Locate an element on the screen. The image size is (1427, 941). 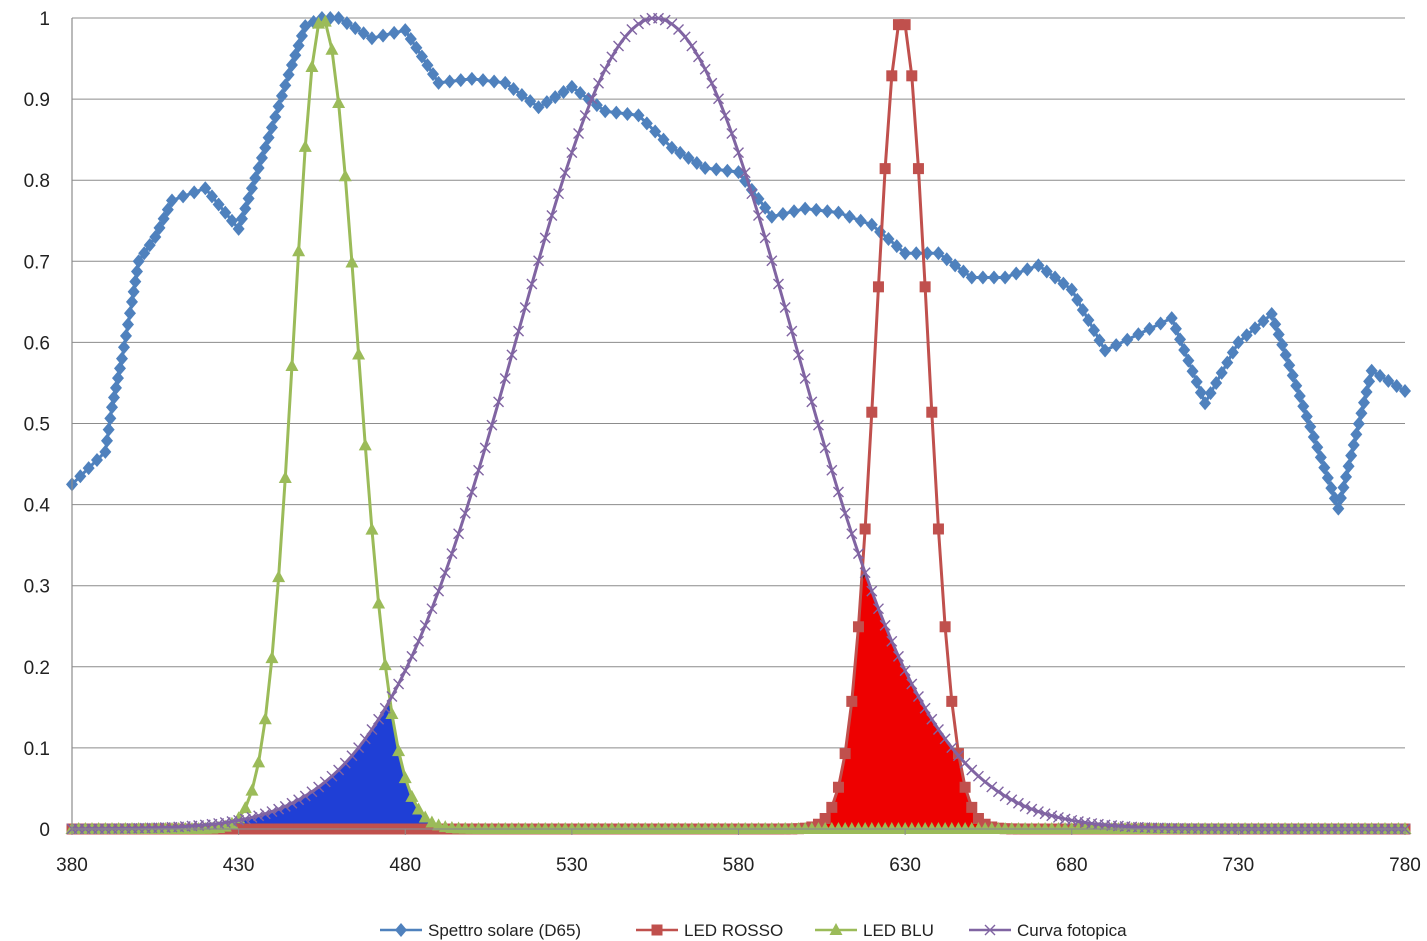
x-tick-label: 530 is located at coordinates (572, 865).